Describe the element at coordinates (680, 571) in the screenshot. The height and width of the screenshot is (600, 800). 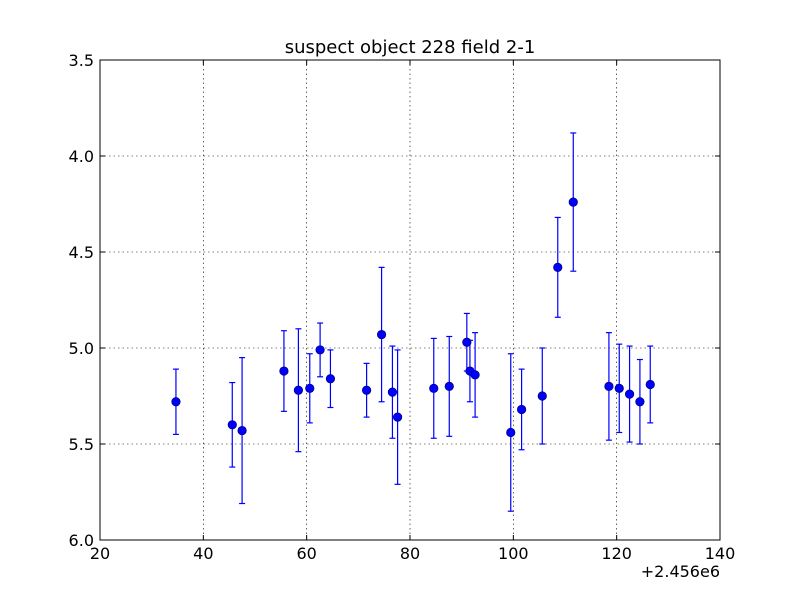
I see `x-axis-offset-label: +2.456e6` at that location.